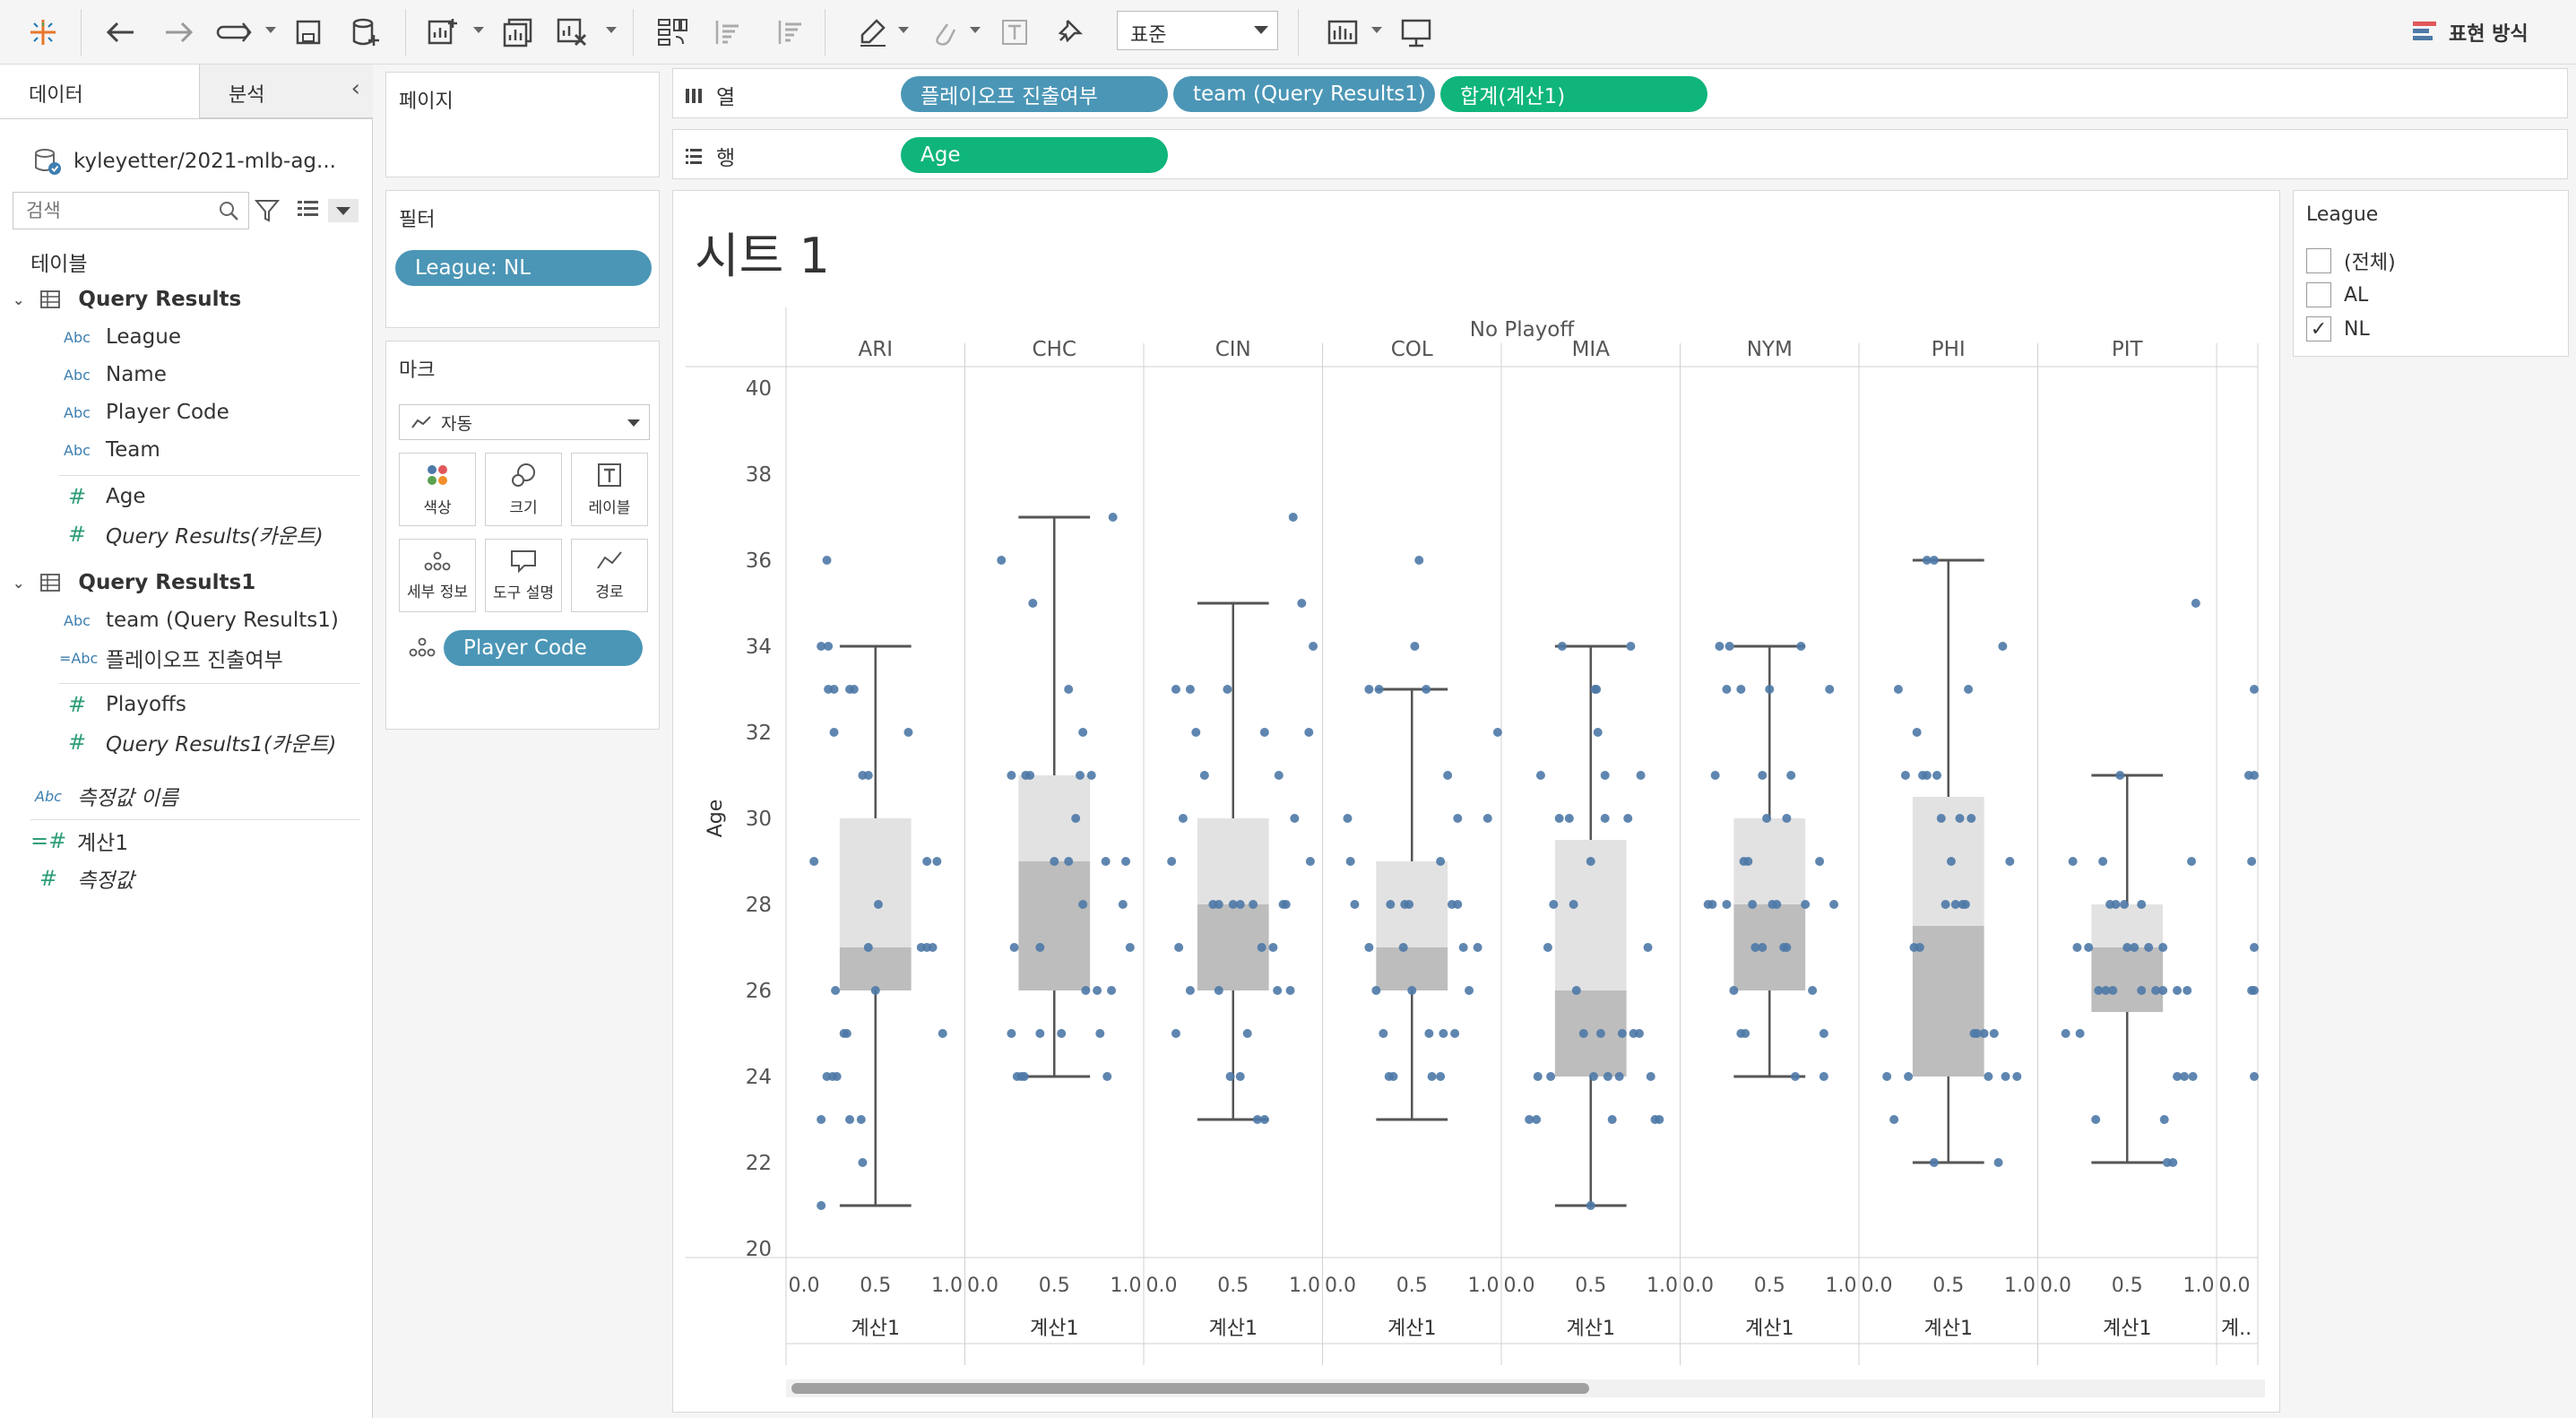  Describe the element at coordinates (355, 89) in the screenshot. I see `collapse-pane-icon: ‹` at that location.